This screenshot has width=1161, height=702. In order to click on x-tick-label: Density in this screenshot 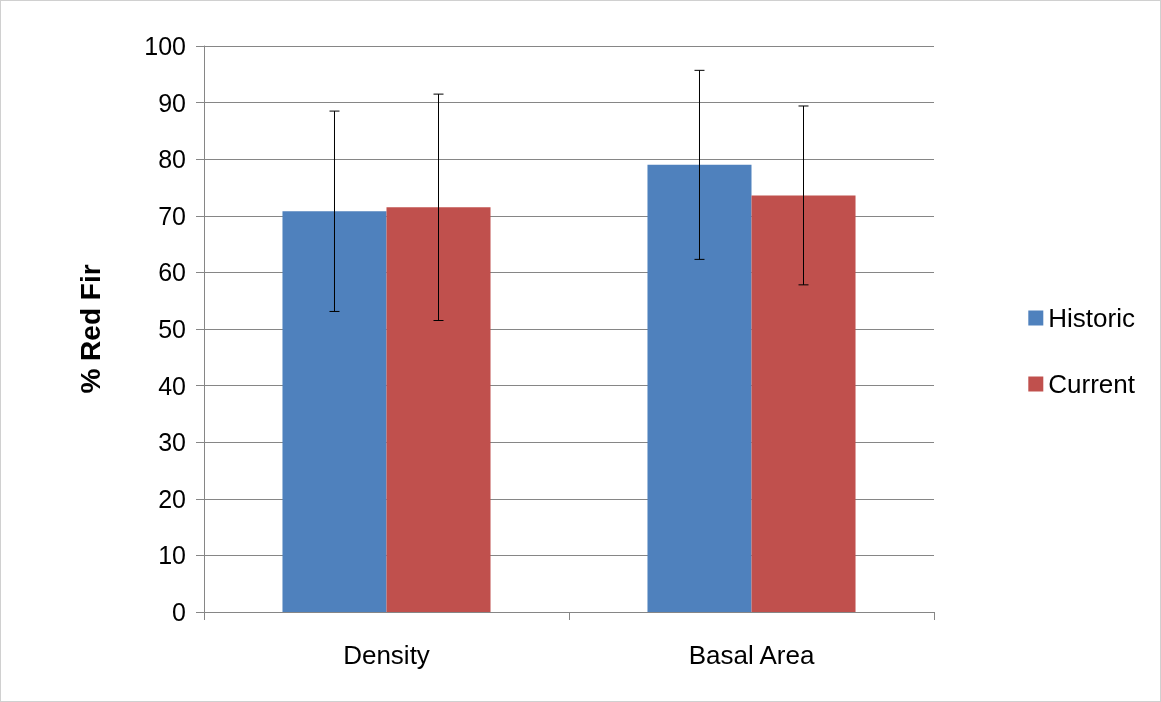, I will do `click(386, 655)`.